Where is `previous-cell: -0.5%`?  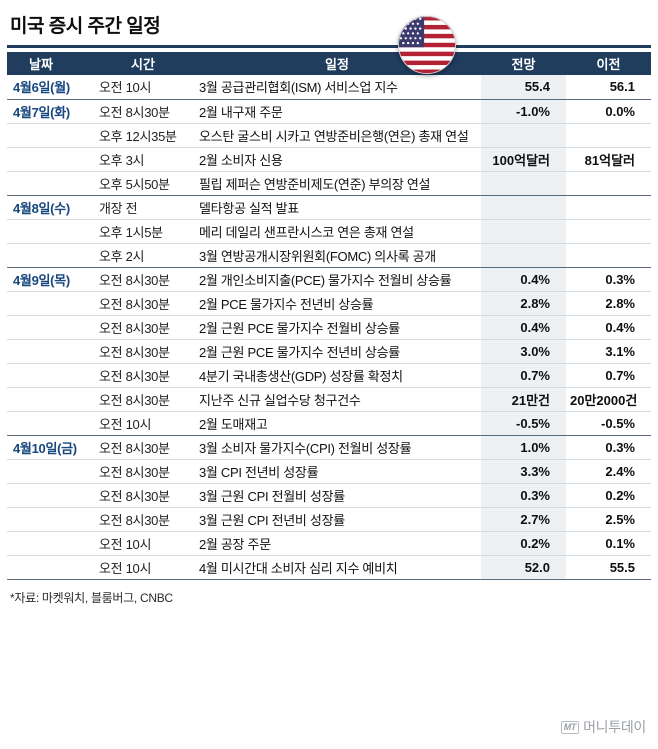
previous-cell: -0.5% is located at coordinates (608, 423).